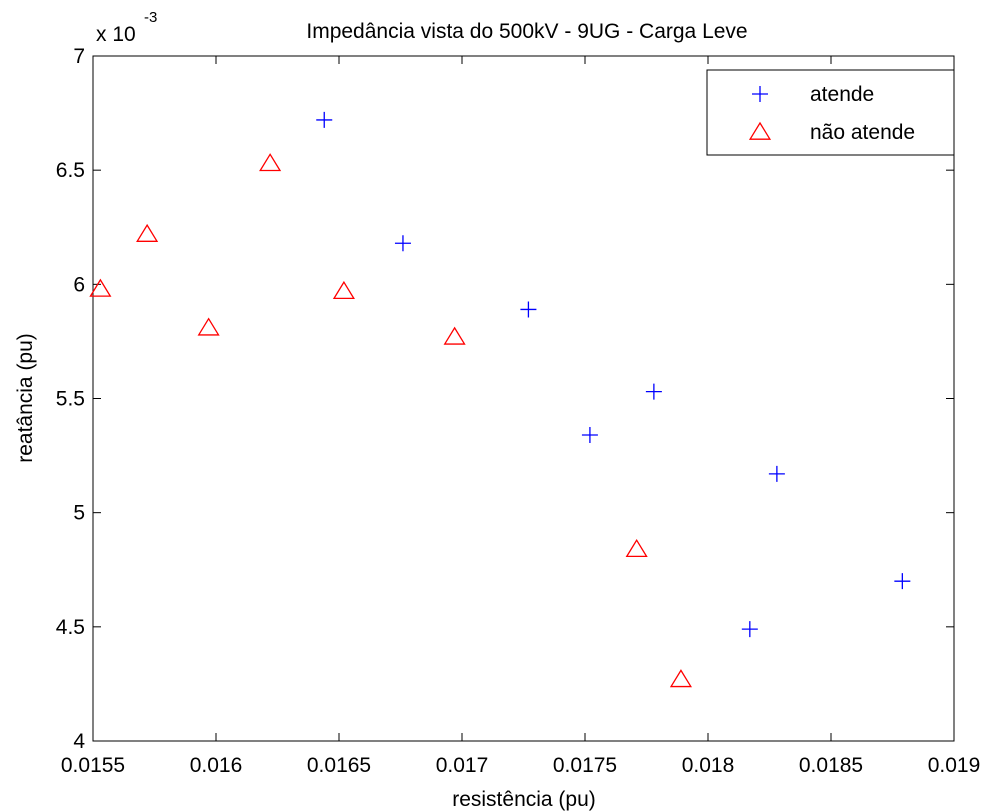  I want to click on x-tick-label: 0.019, so click(954, 765).